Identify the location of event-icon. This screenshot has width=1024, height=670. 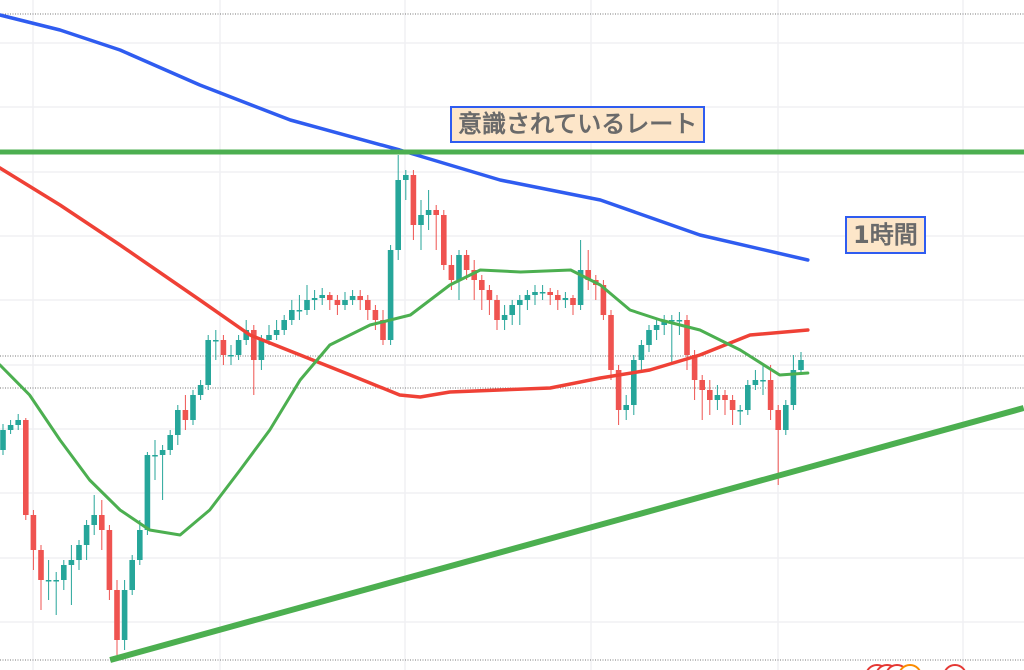
(955, 667).